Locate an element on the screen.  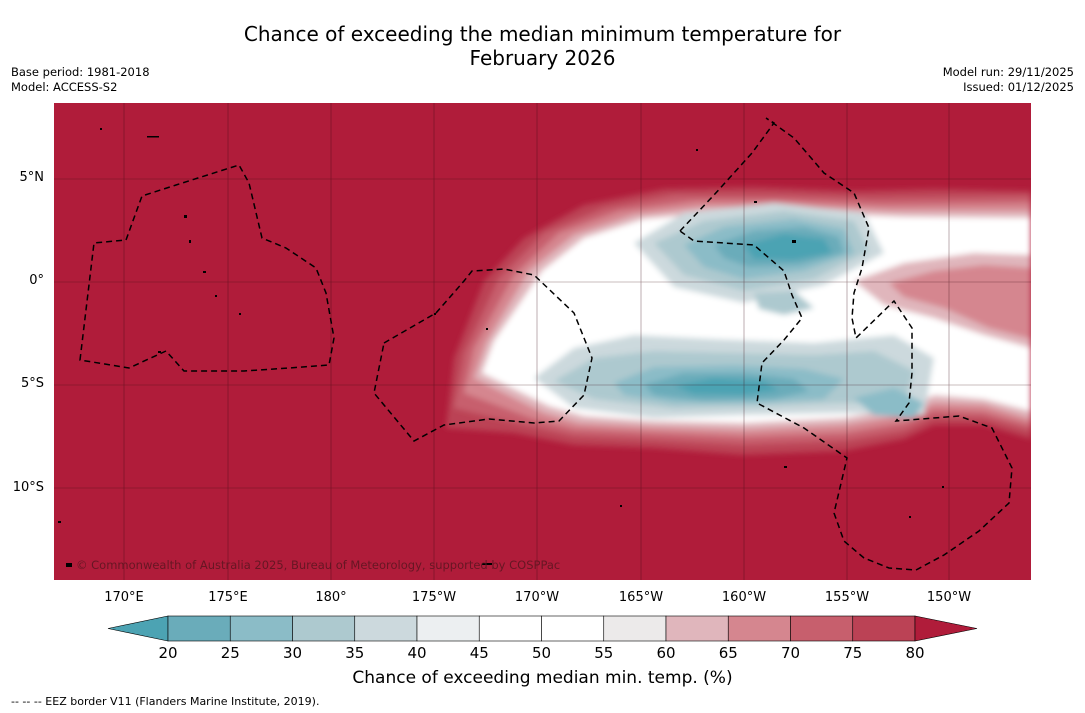
model-run: Model run: 29/11/2025 is located at coordinates (1008, 72).